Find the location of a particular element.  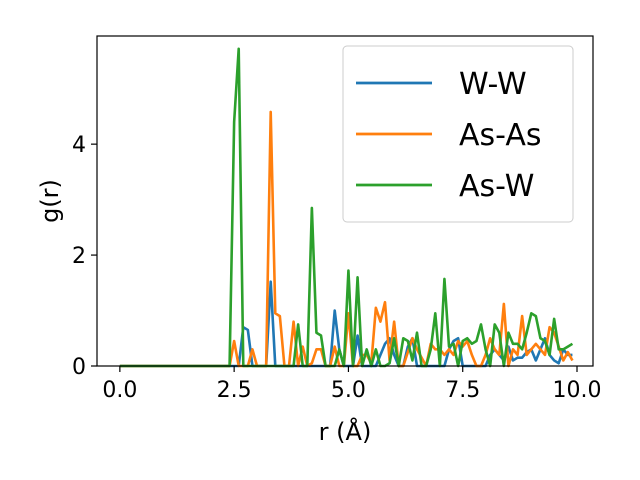

x-axis: 0.0 2.5 5.0 7.5 10.0 is located at coordinates (351, 384).